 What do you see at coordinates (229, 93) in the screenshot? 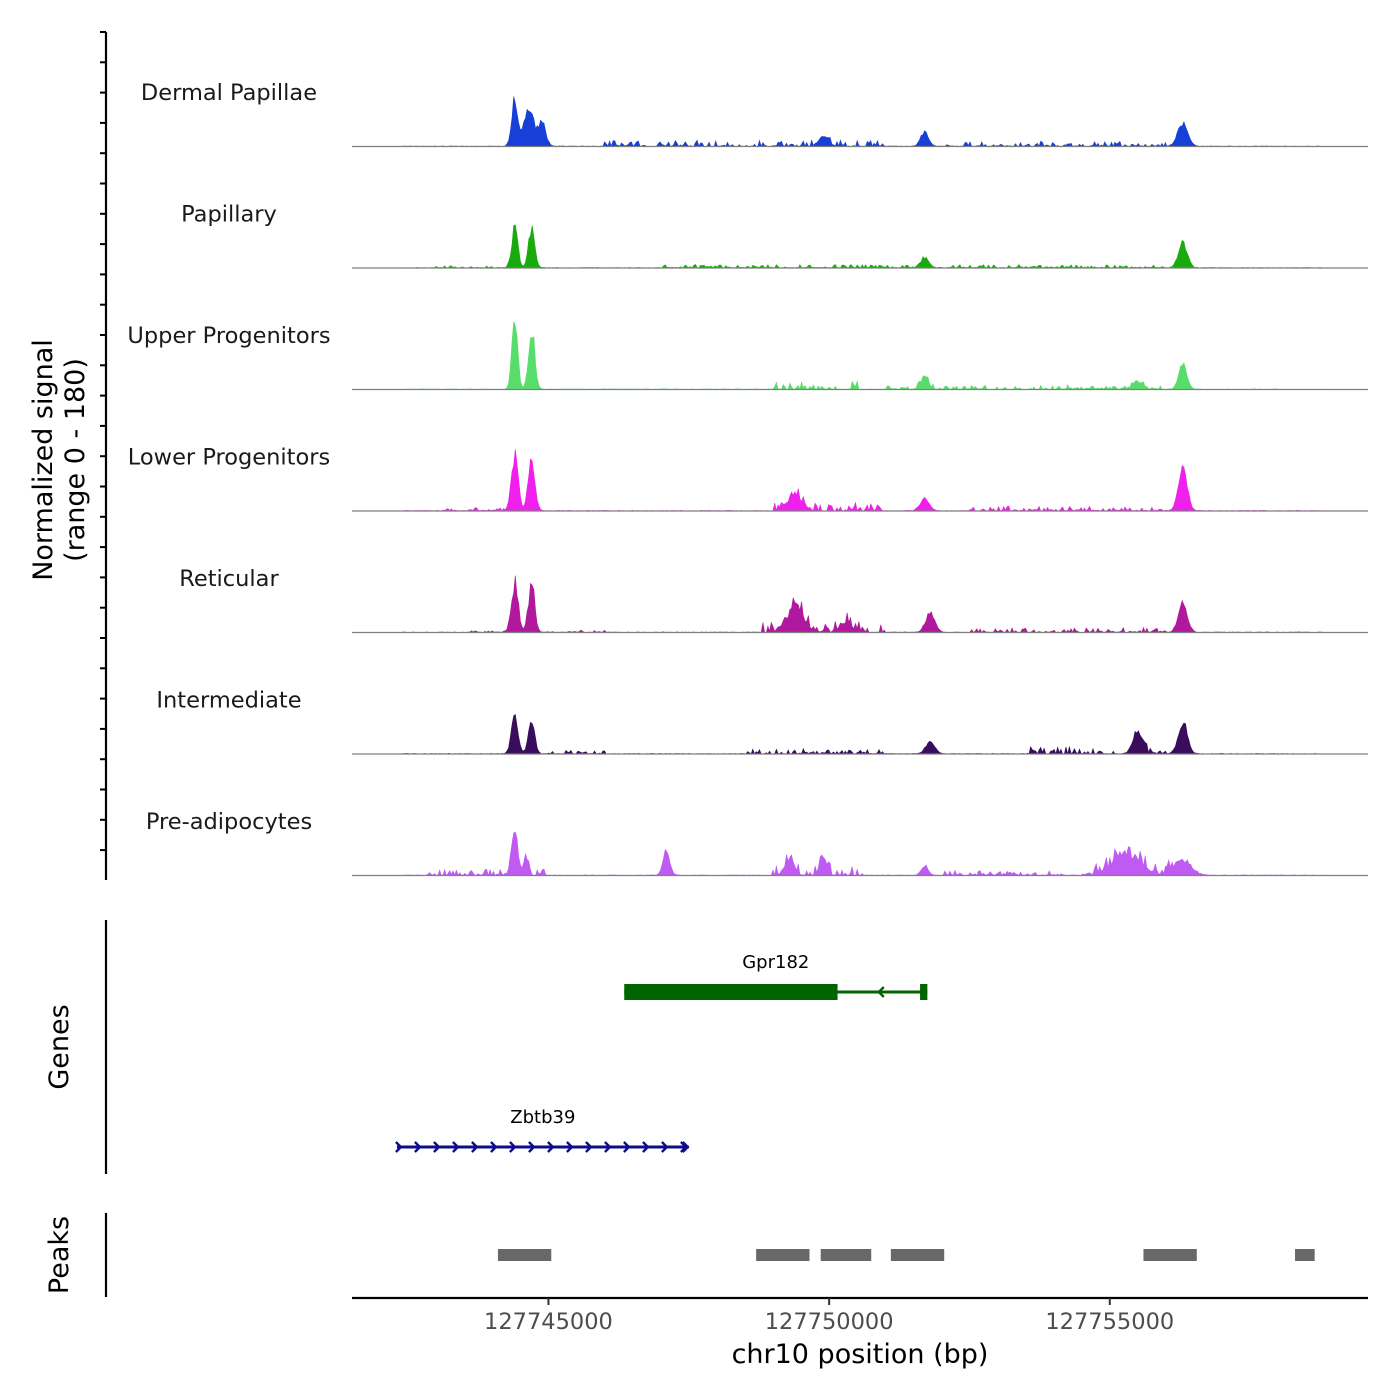
I see `track-label: Dermal Papillae` at bounding box center [229, 93].